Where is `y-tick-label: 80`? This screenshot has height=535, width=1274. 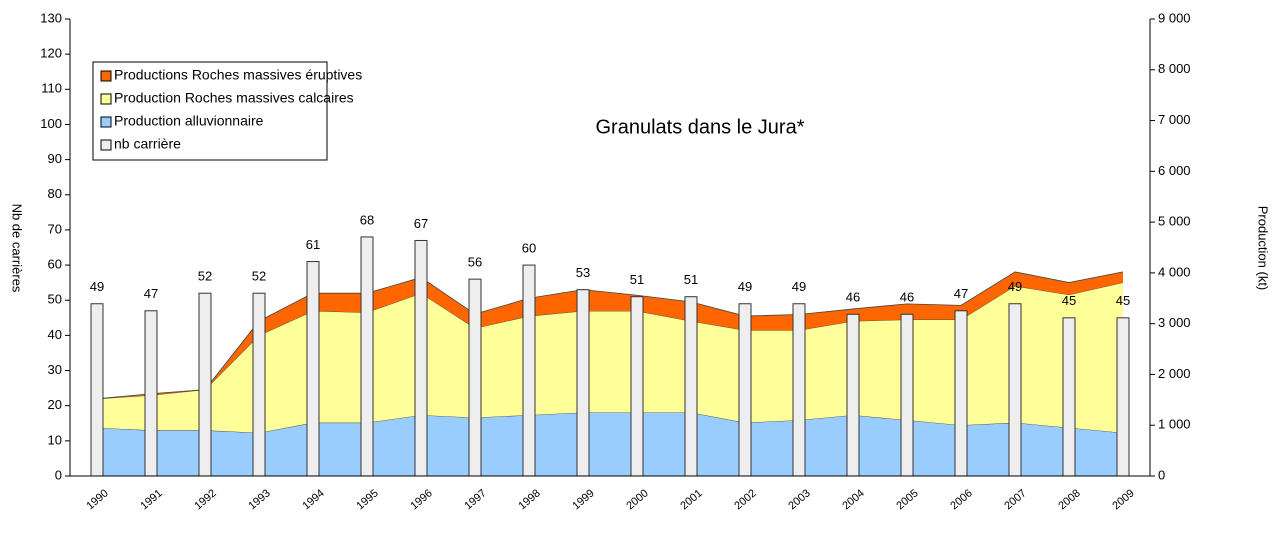 y-tick-label: 80 is located at coordinates (55, 193).